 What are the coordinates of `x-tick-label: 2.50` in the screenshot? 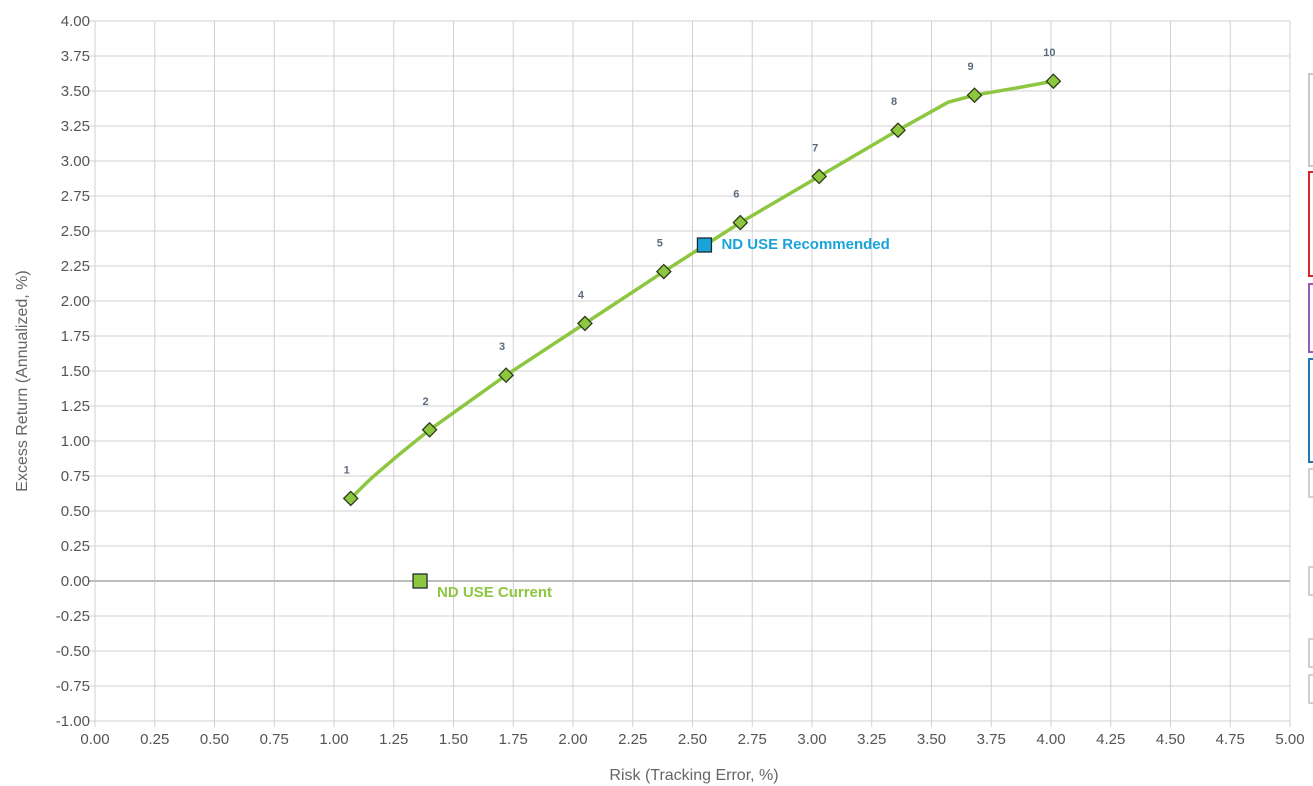 It's located at (692, 739).